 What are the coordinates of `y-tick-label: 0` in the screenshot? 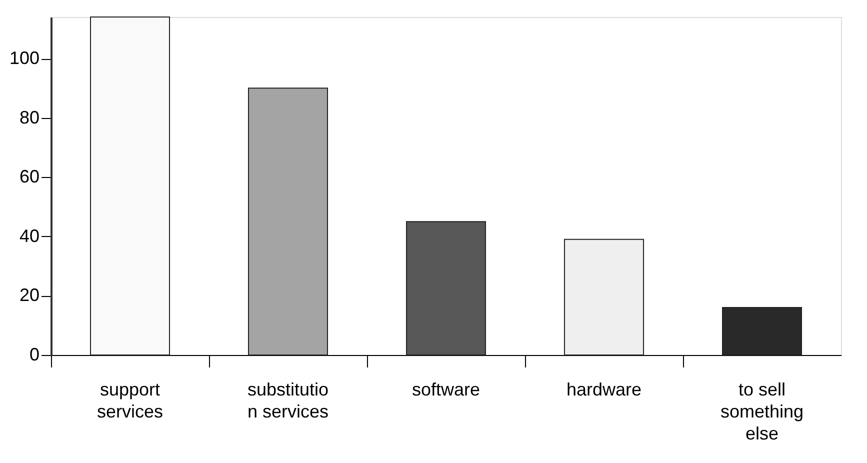 It's located at (34, 354).